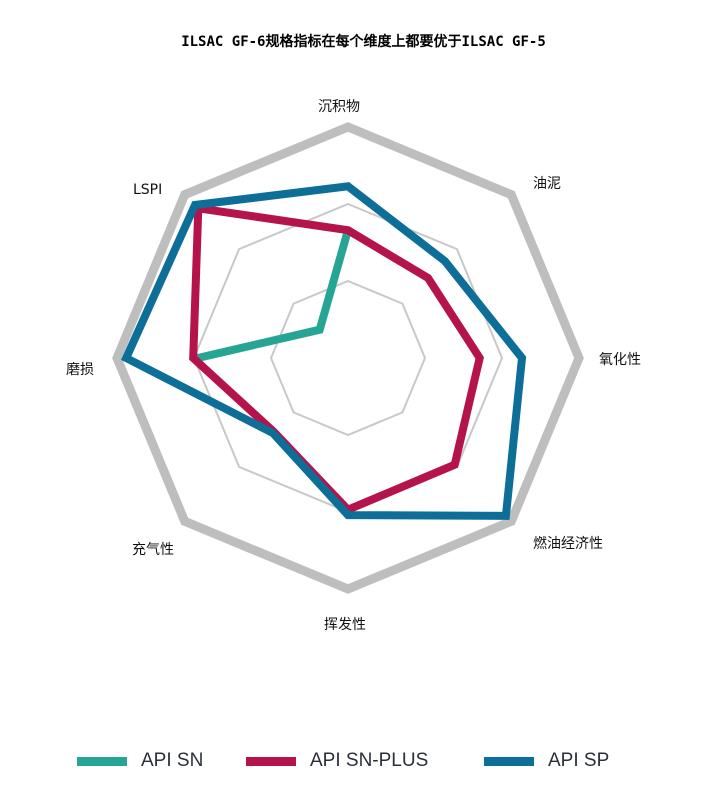 The height and width of the screenshot is (792, 727). Describe the element at coordinates (102, 761) in the screenshot. I see `legend-swatch-api-sn` at that location.